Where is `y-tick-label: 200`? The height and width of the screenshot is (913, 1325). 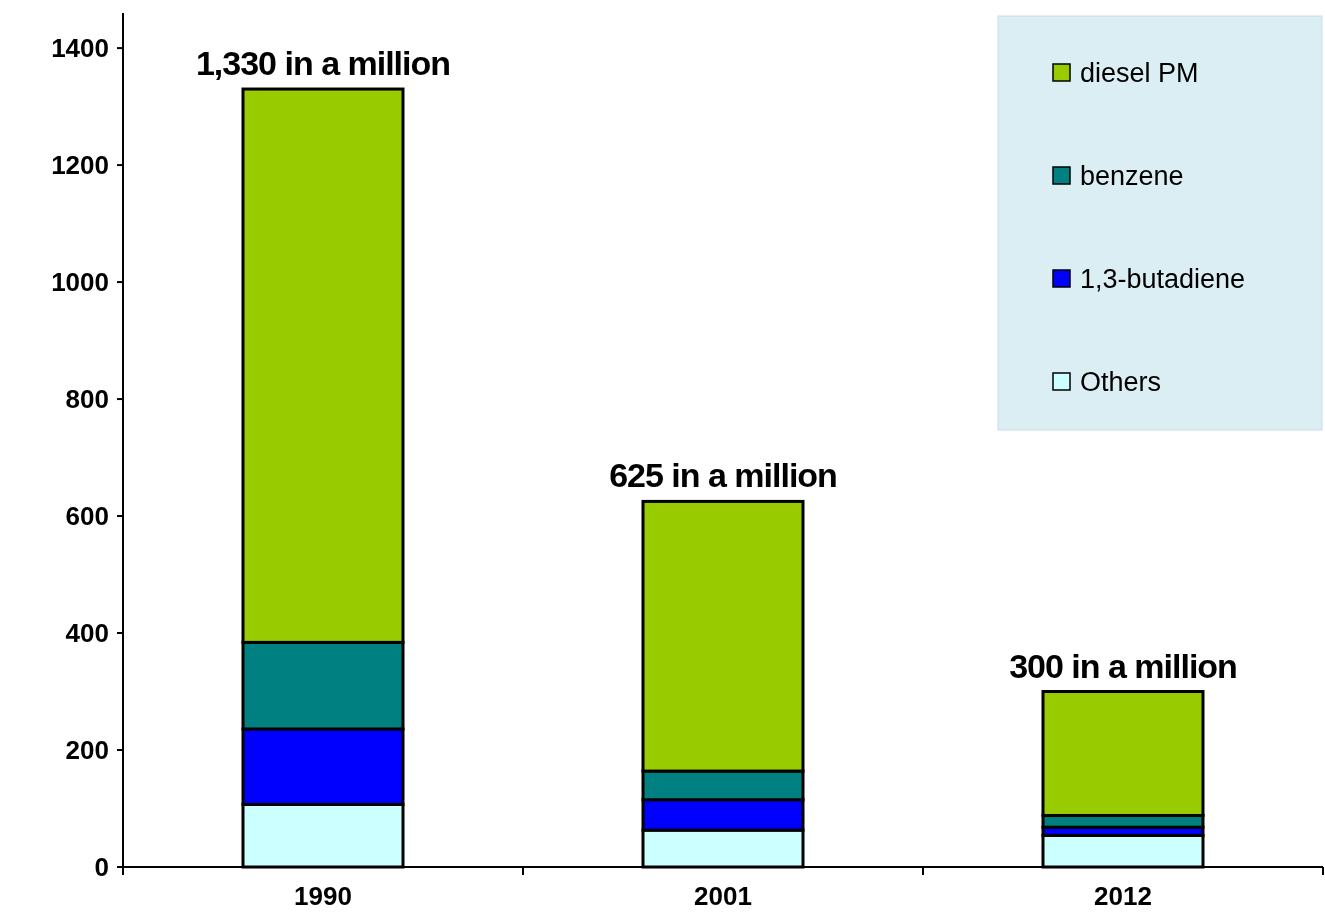
y-tick-label: 200 is located at coordinates (87, 750).